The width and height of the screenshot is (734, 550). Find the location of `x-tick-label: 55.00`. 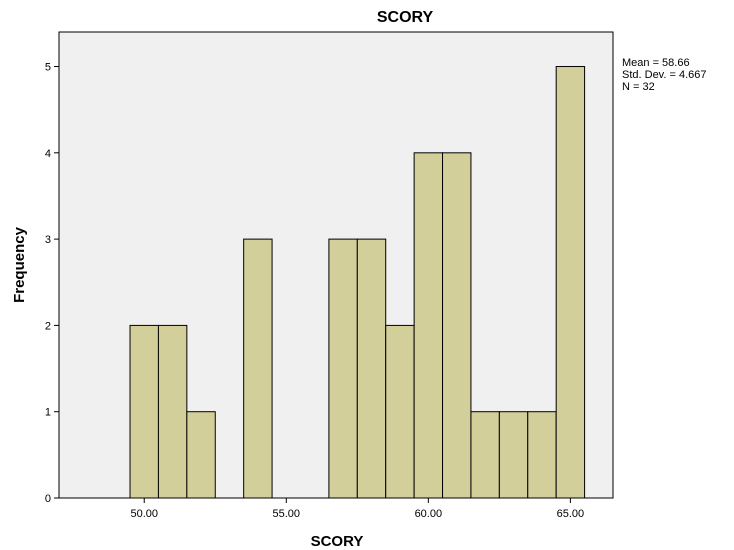

x-tick-label: 55.00 is located at coordinates (287, 514).